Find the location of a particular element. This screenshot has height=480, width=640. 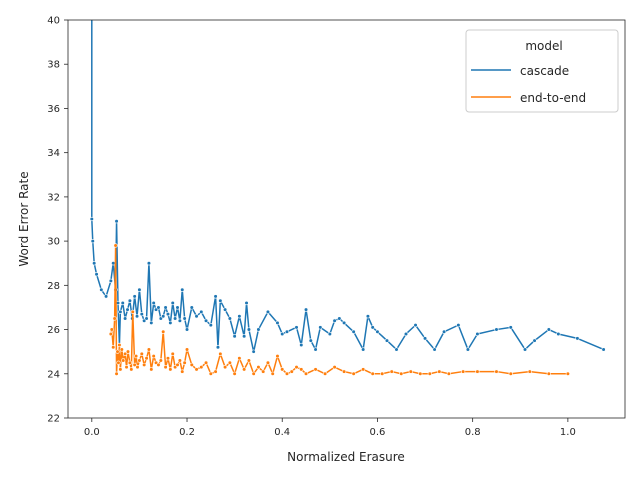

x-axis-ticks: 0.0 0.2 0.4 0.6 0.8 1.0 is located at coordinates (330, 428).